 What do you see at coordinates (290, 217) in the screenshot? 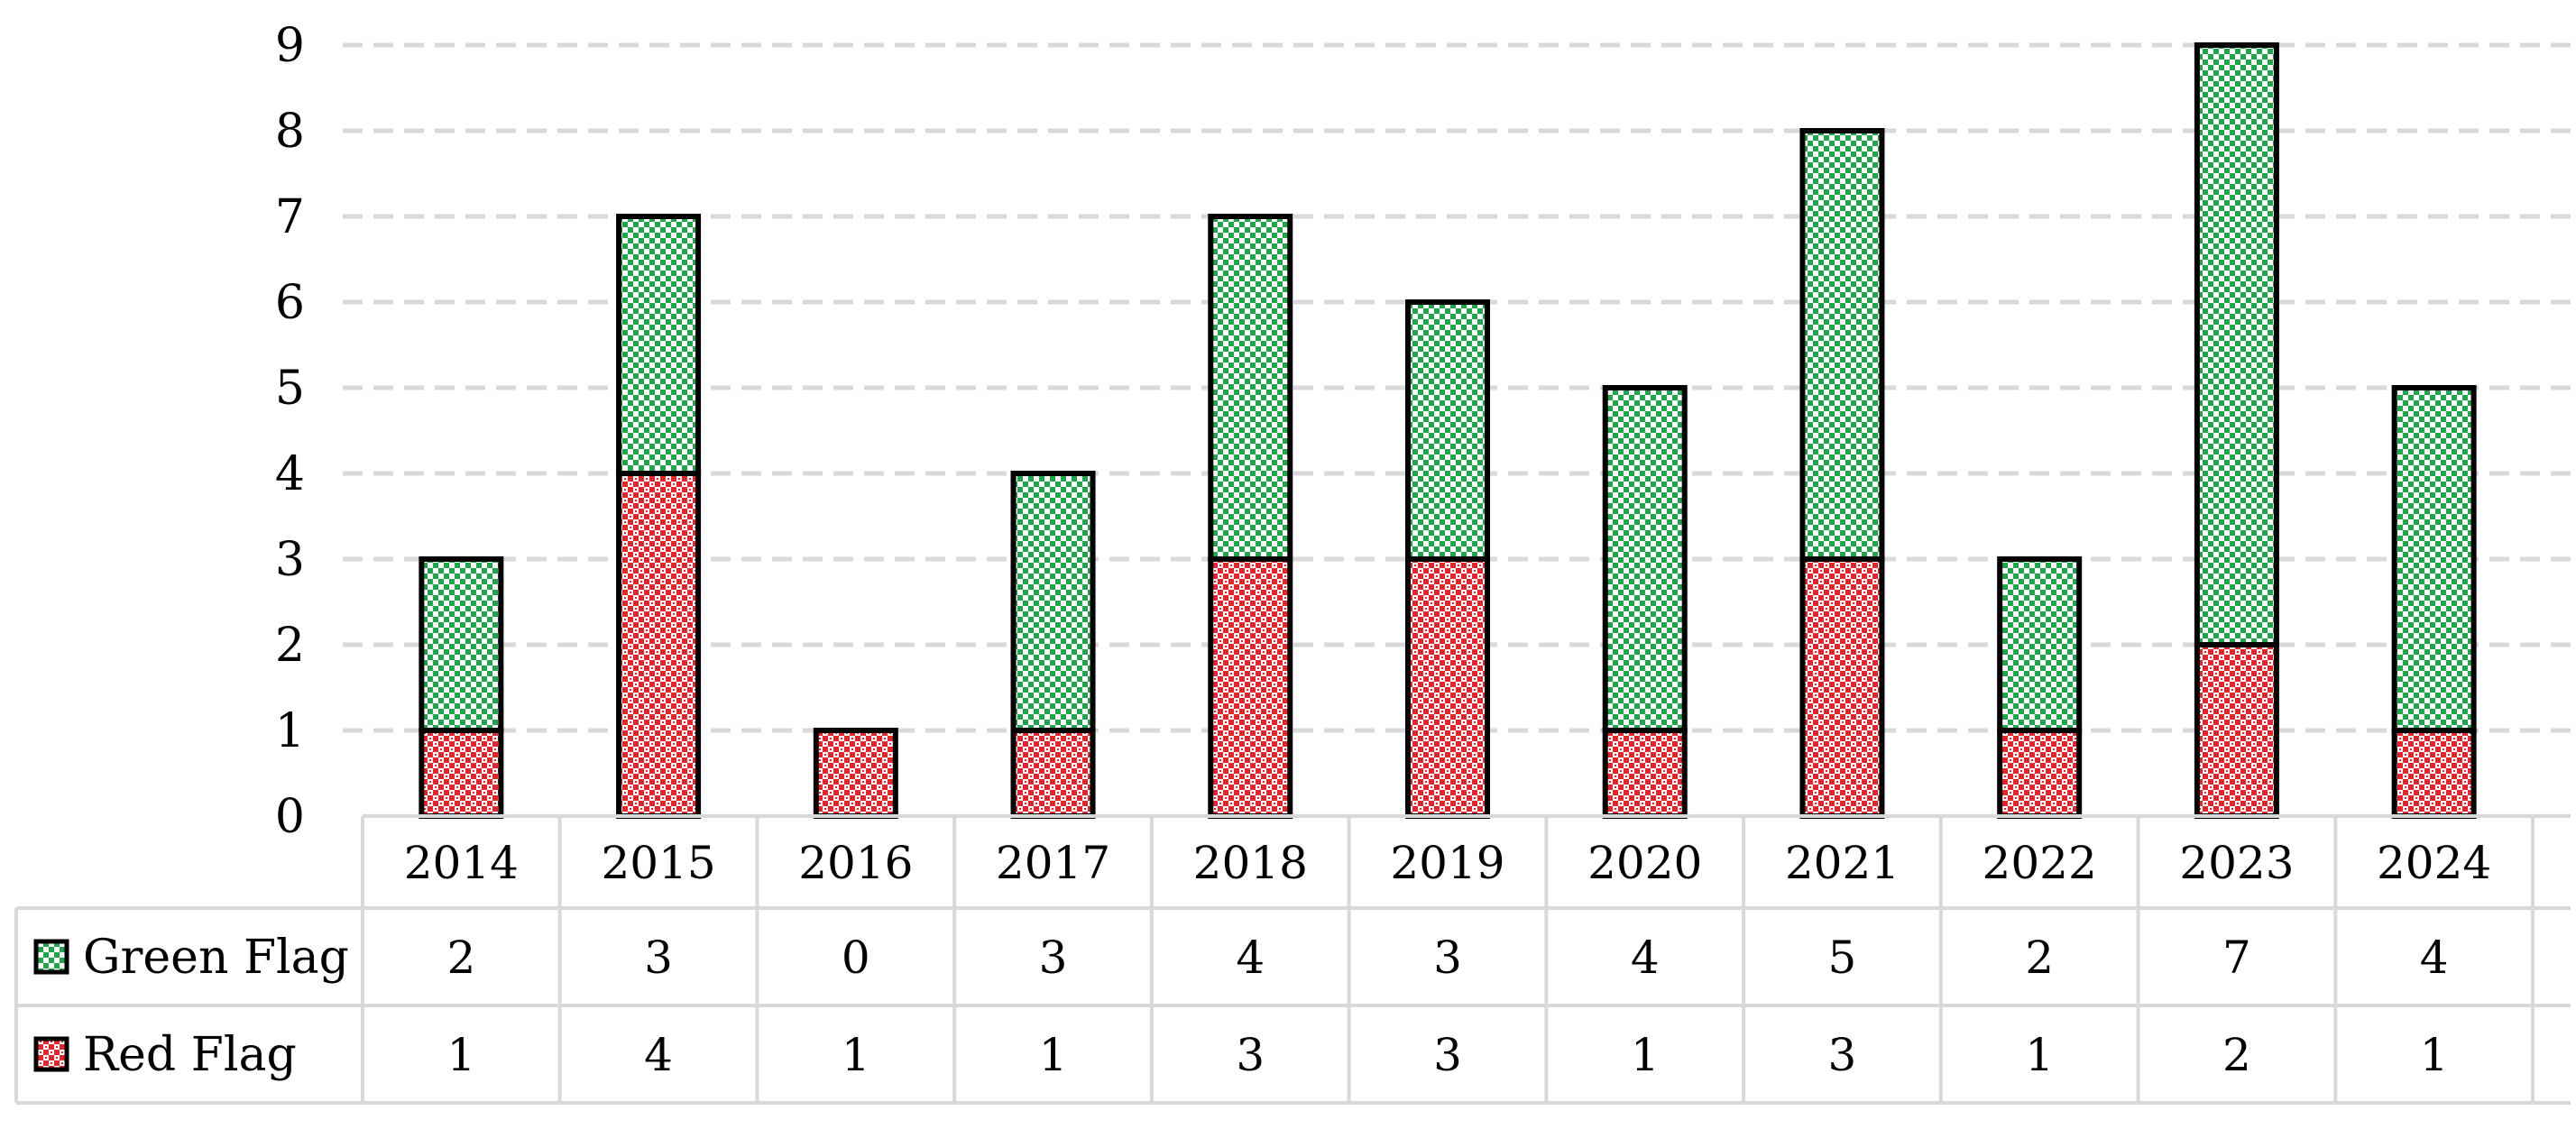
I see `y-tick-label: 7` at bounding box center [290, 217].